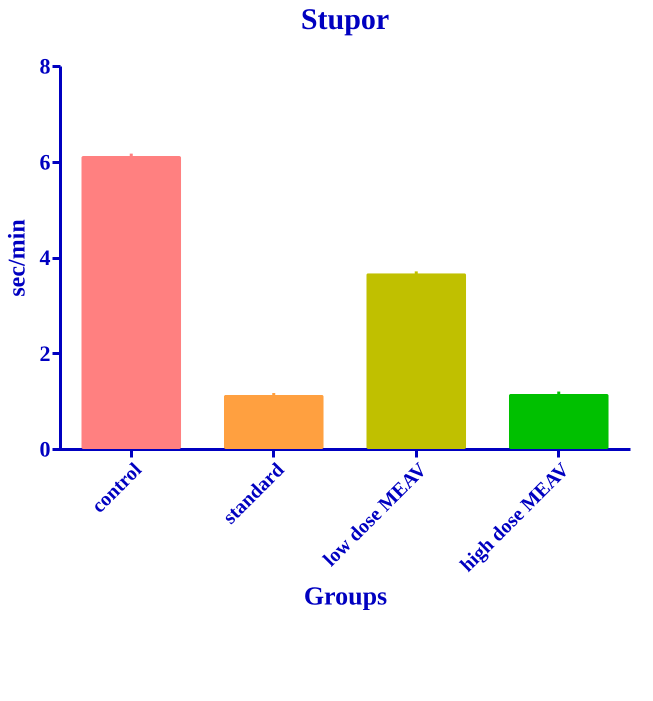  What do you see at coordinates (45, 353) in the screenshot?
I see `y-tick-label: 2` at bounding box center [45, 353].